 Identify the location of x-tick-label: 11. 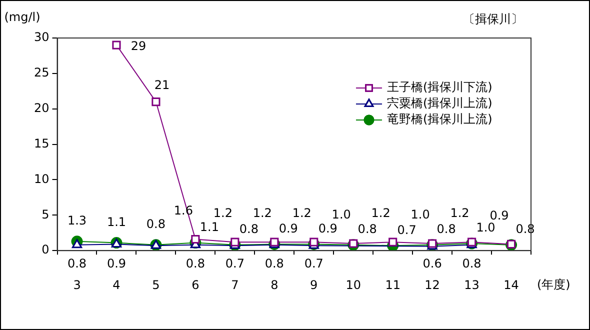
(392, 285).